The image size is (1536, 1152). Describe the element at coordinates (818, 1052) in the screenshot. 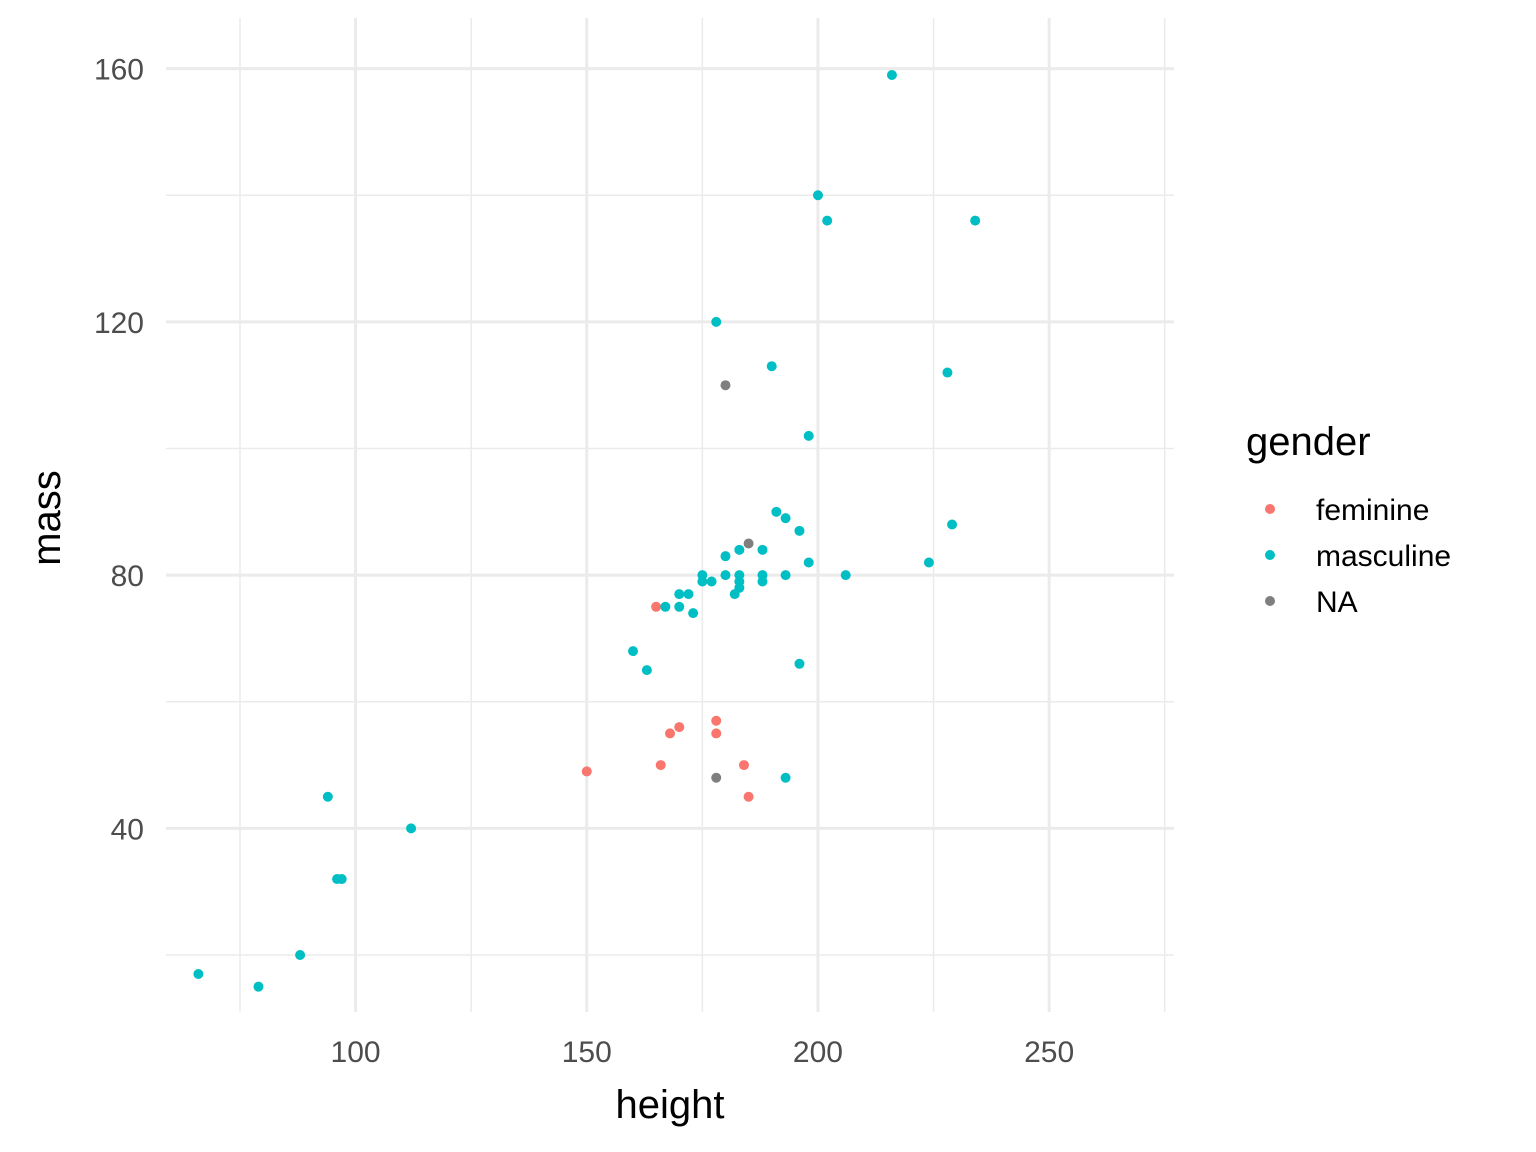

I see `x-tick-label: 200` at that location.